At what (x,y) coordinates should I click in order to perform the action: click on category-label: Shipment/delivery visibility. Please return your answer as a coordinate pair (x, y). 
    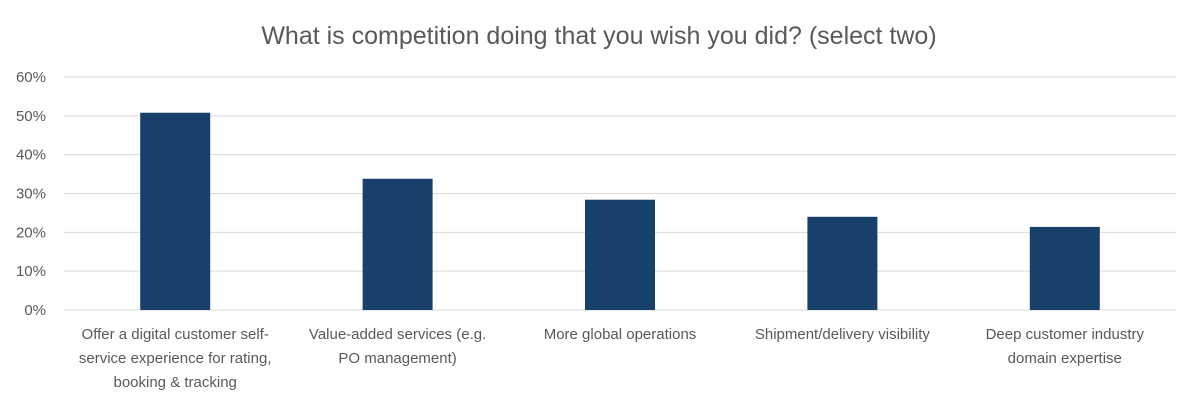
    Looking at the image, I should click on (843, 334).